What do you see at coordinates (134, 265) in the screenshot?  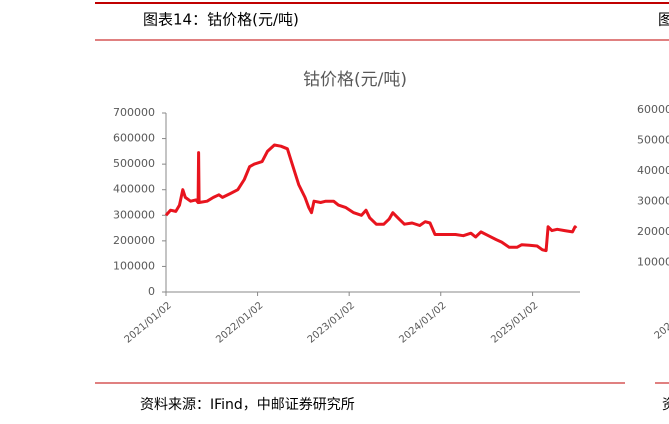 I see `y-tick-label: 100000` at bounding box center [134, 265].